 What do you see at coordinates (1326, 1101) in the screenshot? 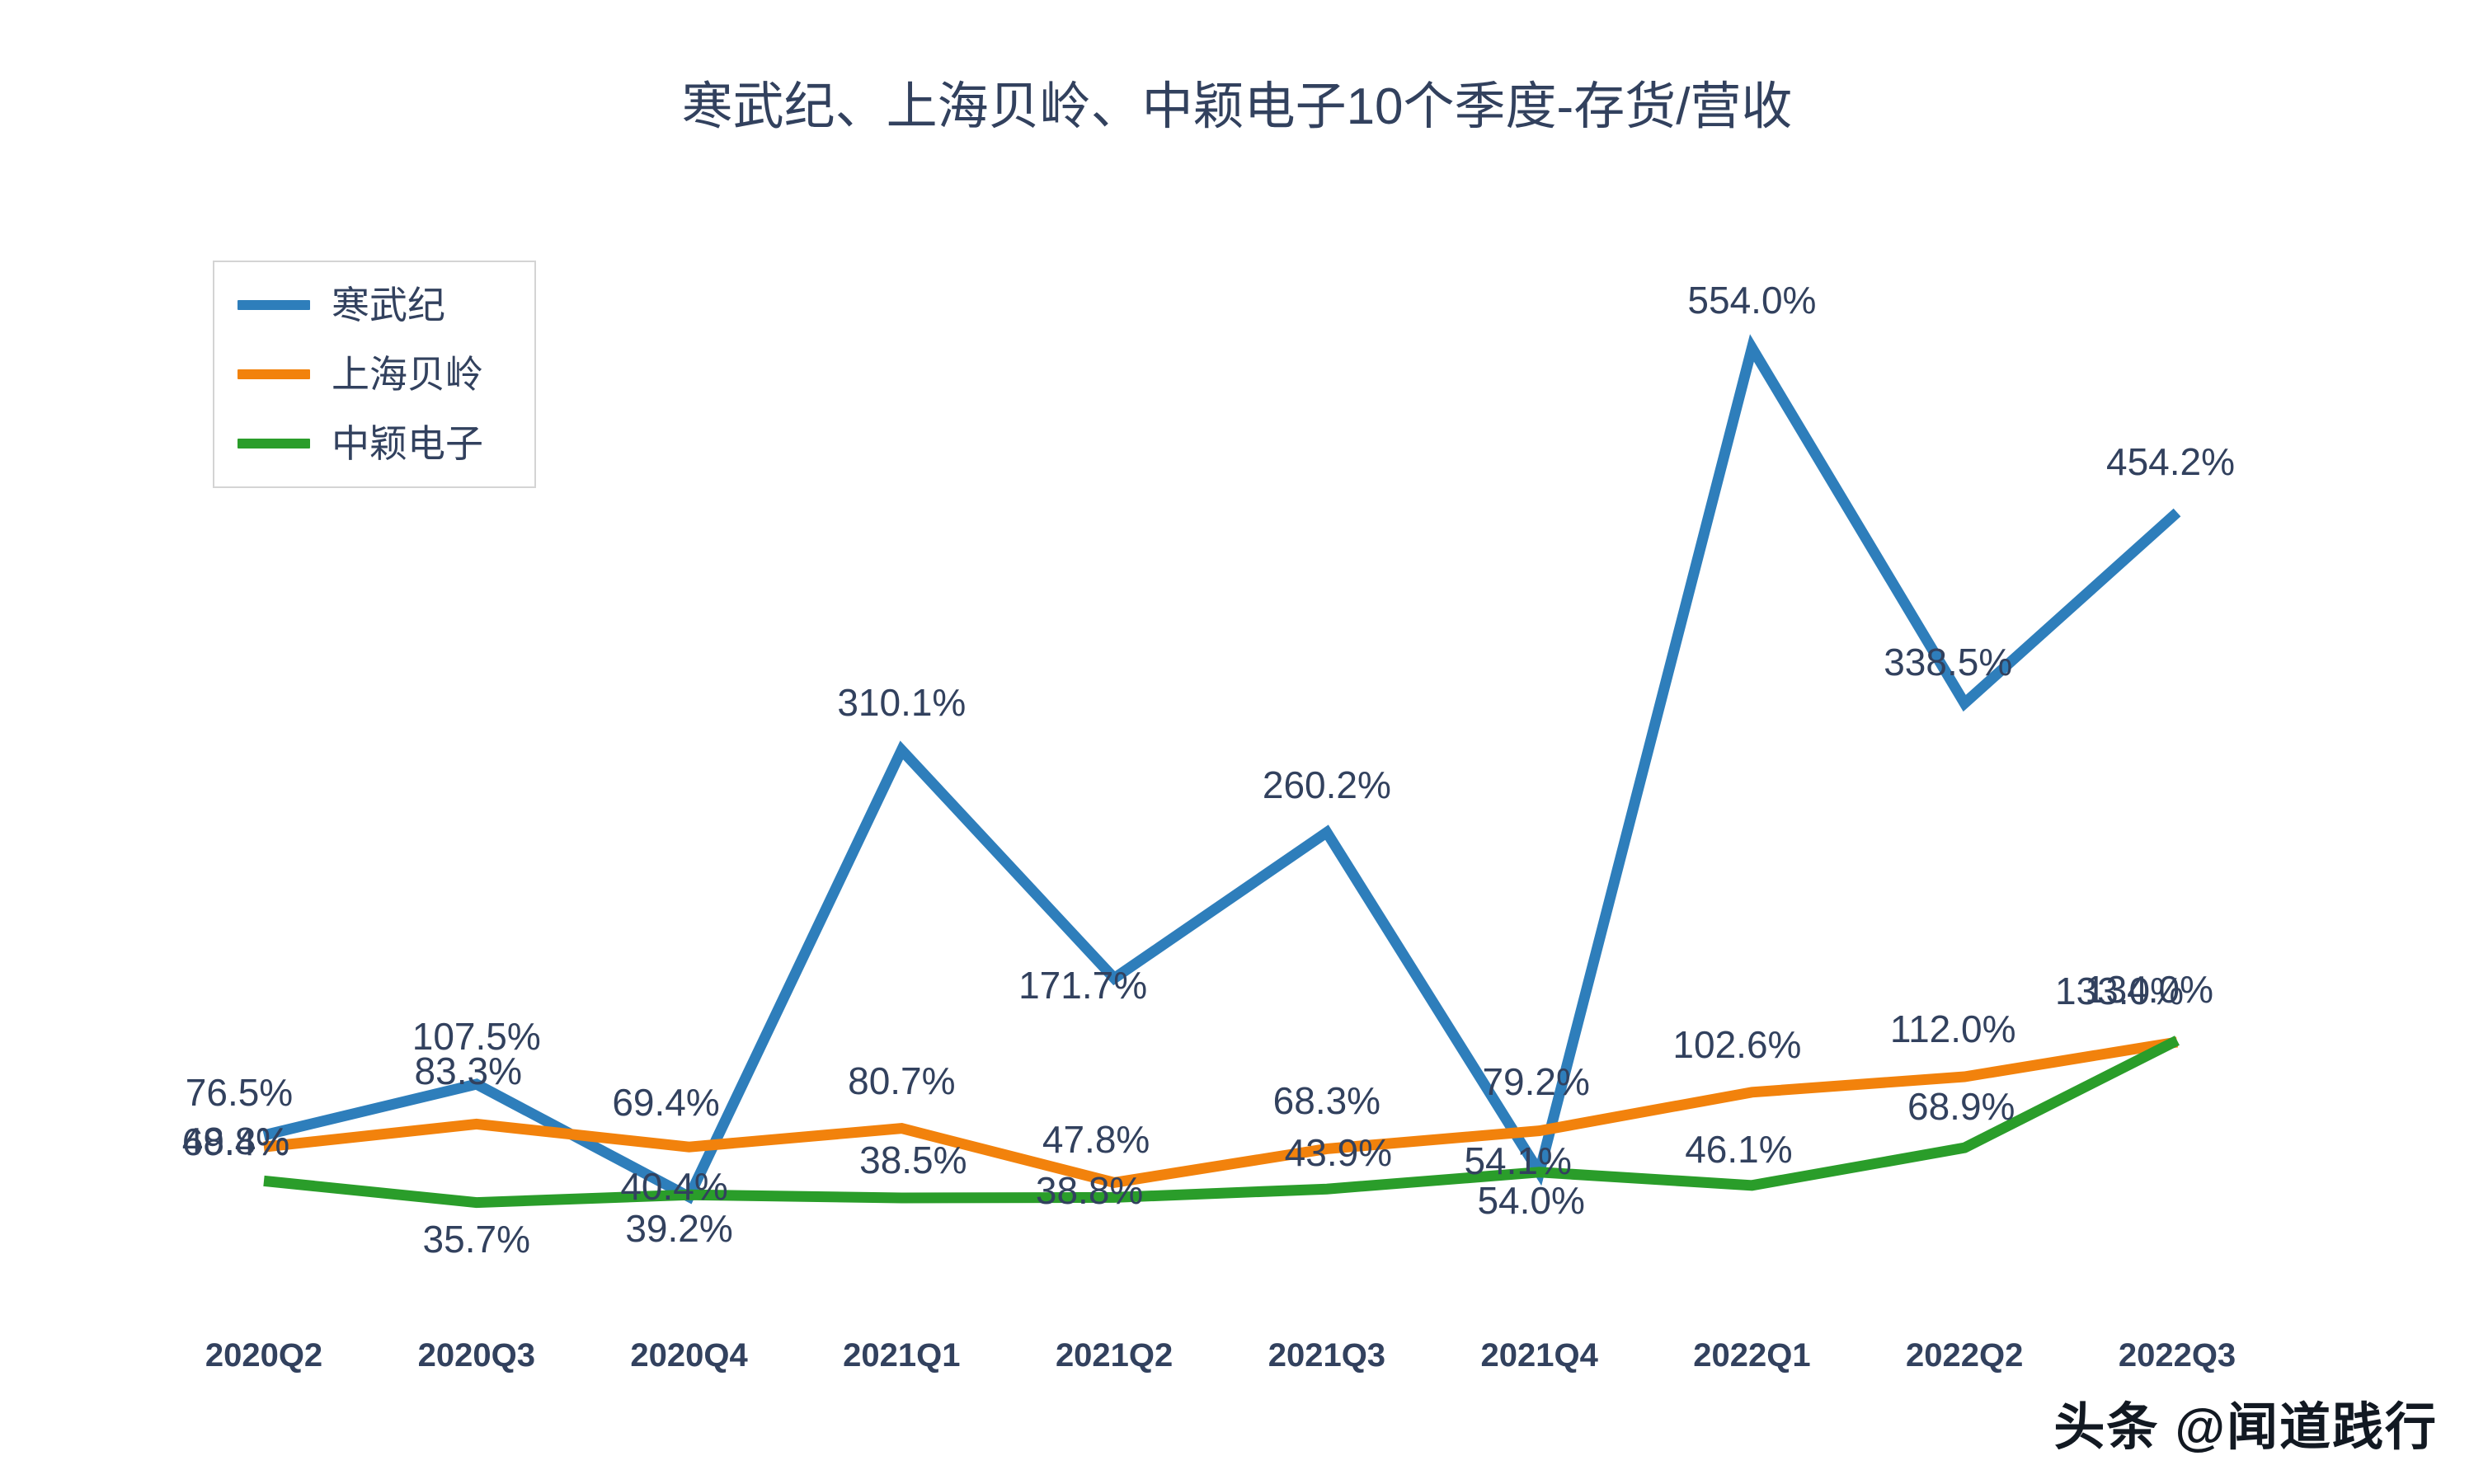
I see `data-label: 68.3%` at bounding box center [1326, 1101].